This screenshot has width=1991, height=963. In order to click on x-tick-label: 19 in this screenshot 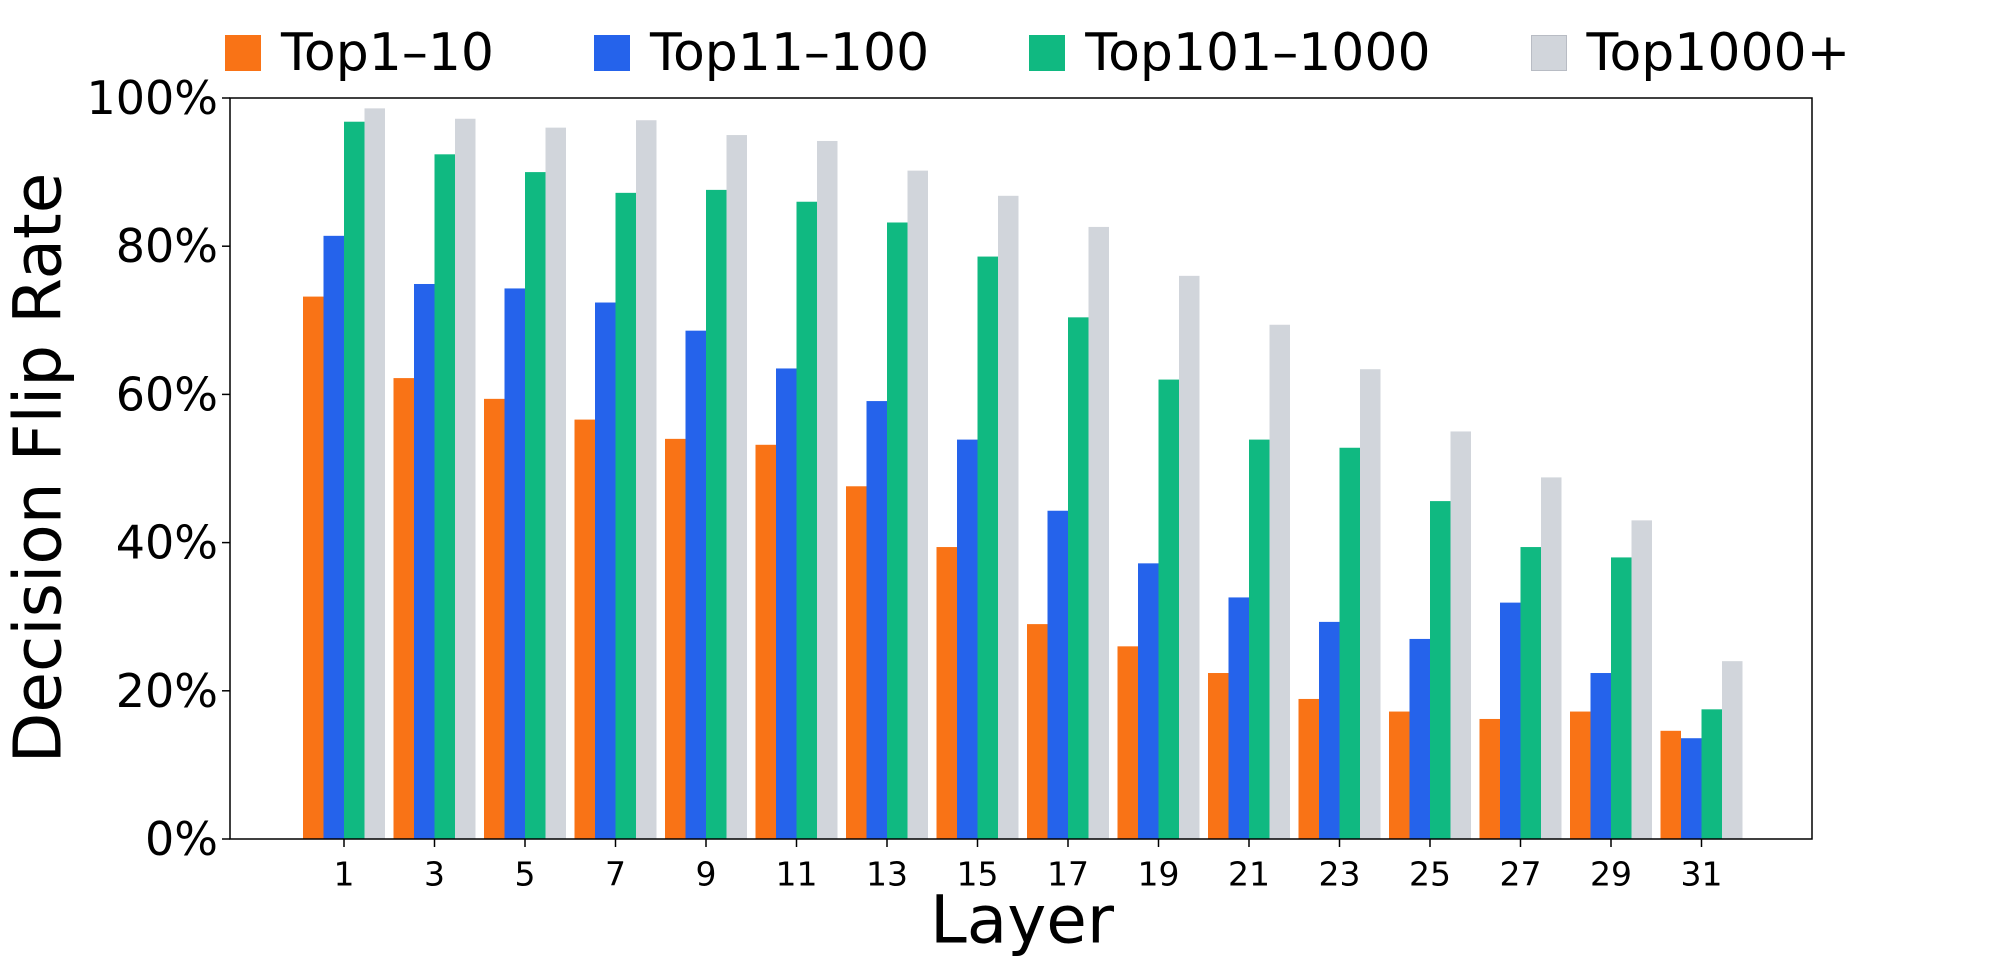, I will do `click(1159, 874)`.